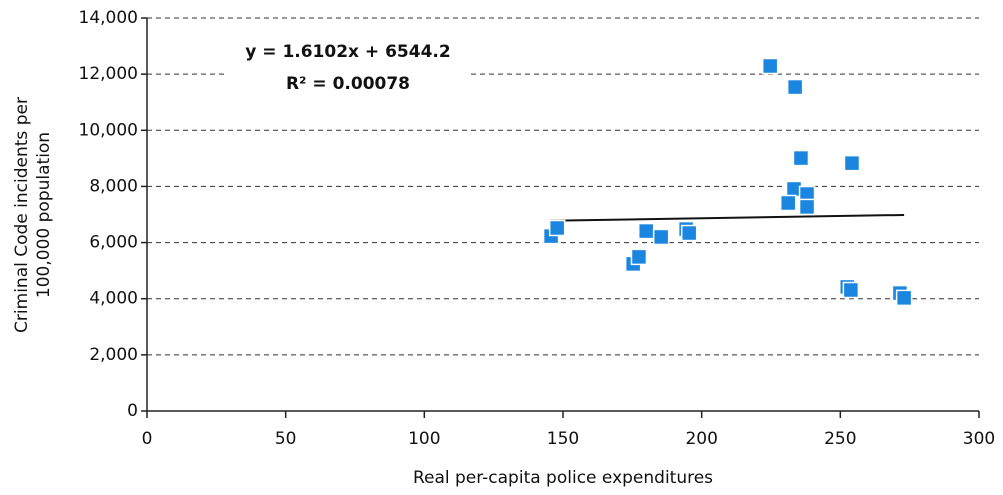 The height and width of the screenshot is (495, 1003). Describe the element at coordinates (840, 439) in the screenshot. I see `x-tick-label: 250` at that location.